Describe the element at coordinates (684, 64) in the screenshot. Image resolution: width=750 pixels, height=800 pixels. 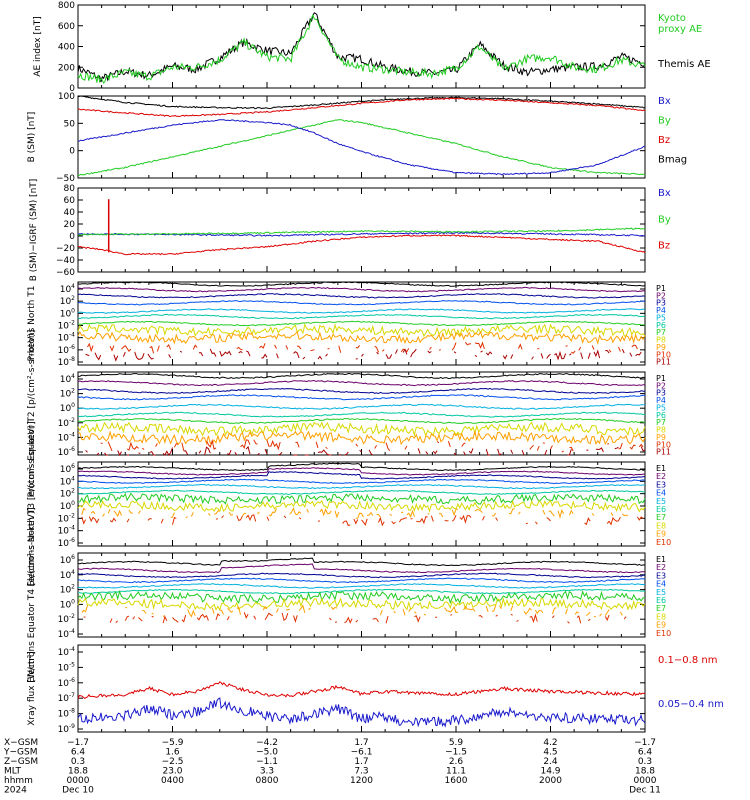
I see `legend-entry: Themis AE` at that location.